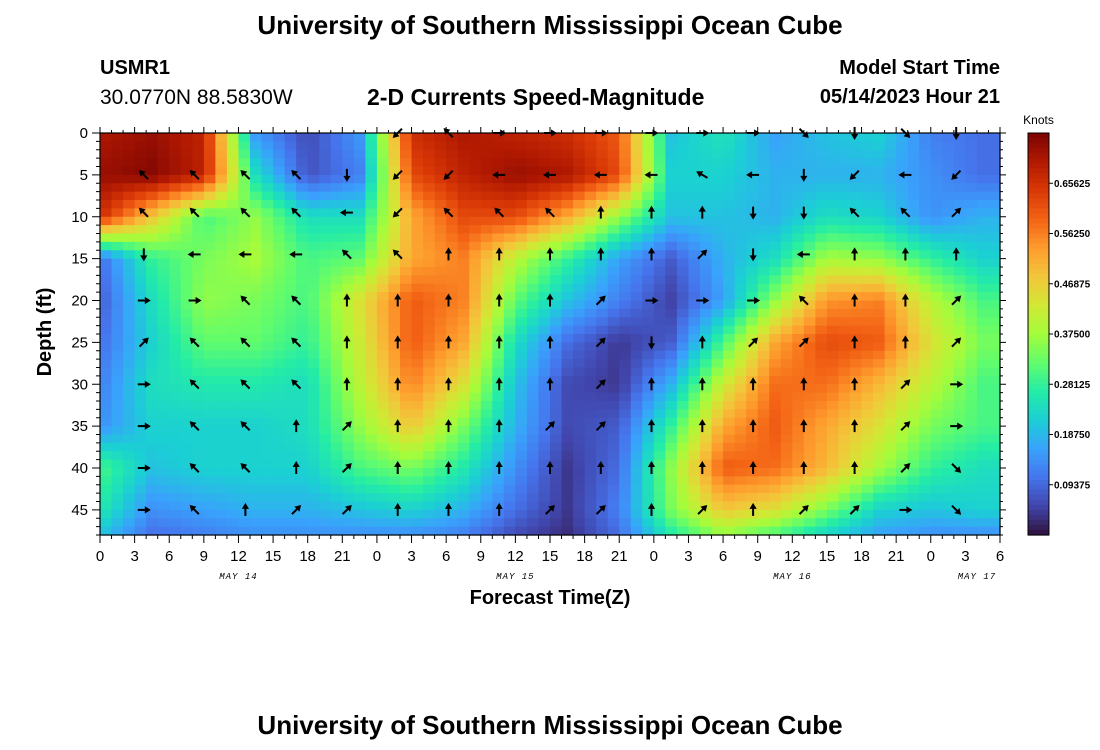 This screenshot has width=1100, height=750. Describe the element at coordinates (827, 556) in the screenshot. I see `x-tick-label: 15` at that location.